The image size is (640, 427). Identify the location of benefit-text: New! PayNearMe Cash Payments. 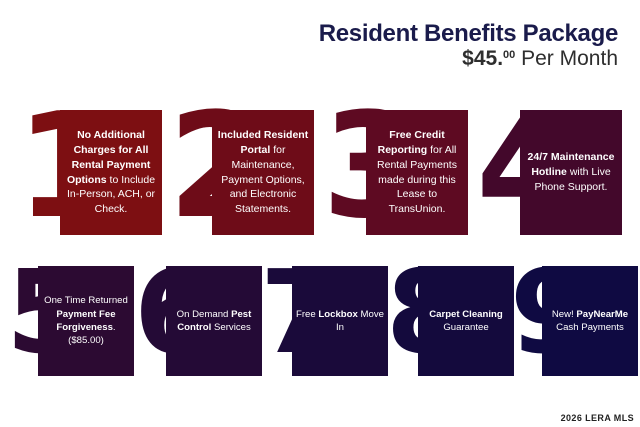
(590, 321).